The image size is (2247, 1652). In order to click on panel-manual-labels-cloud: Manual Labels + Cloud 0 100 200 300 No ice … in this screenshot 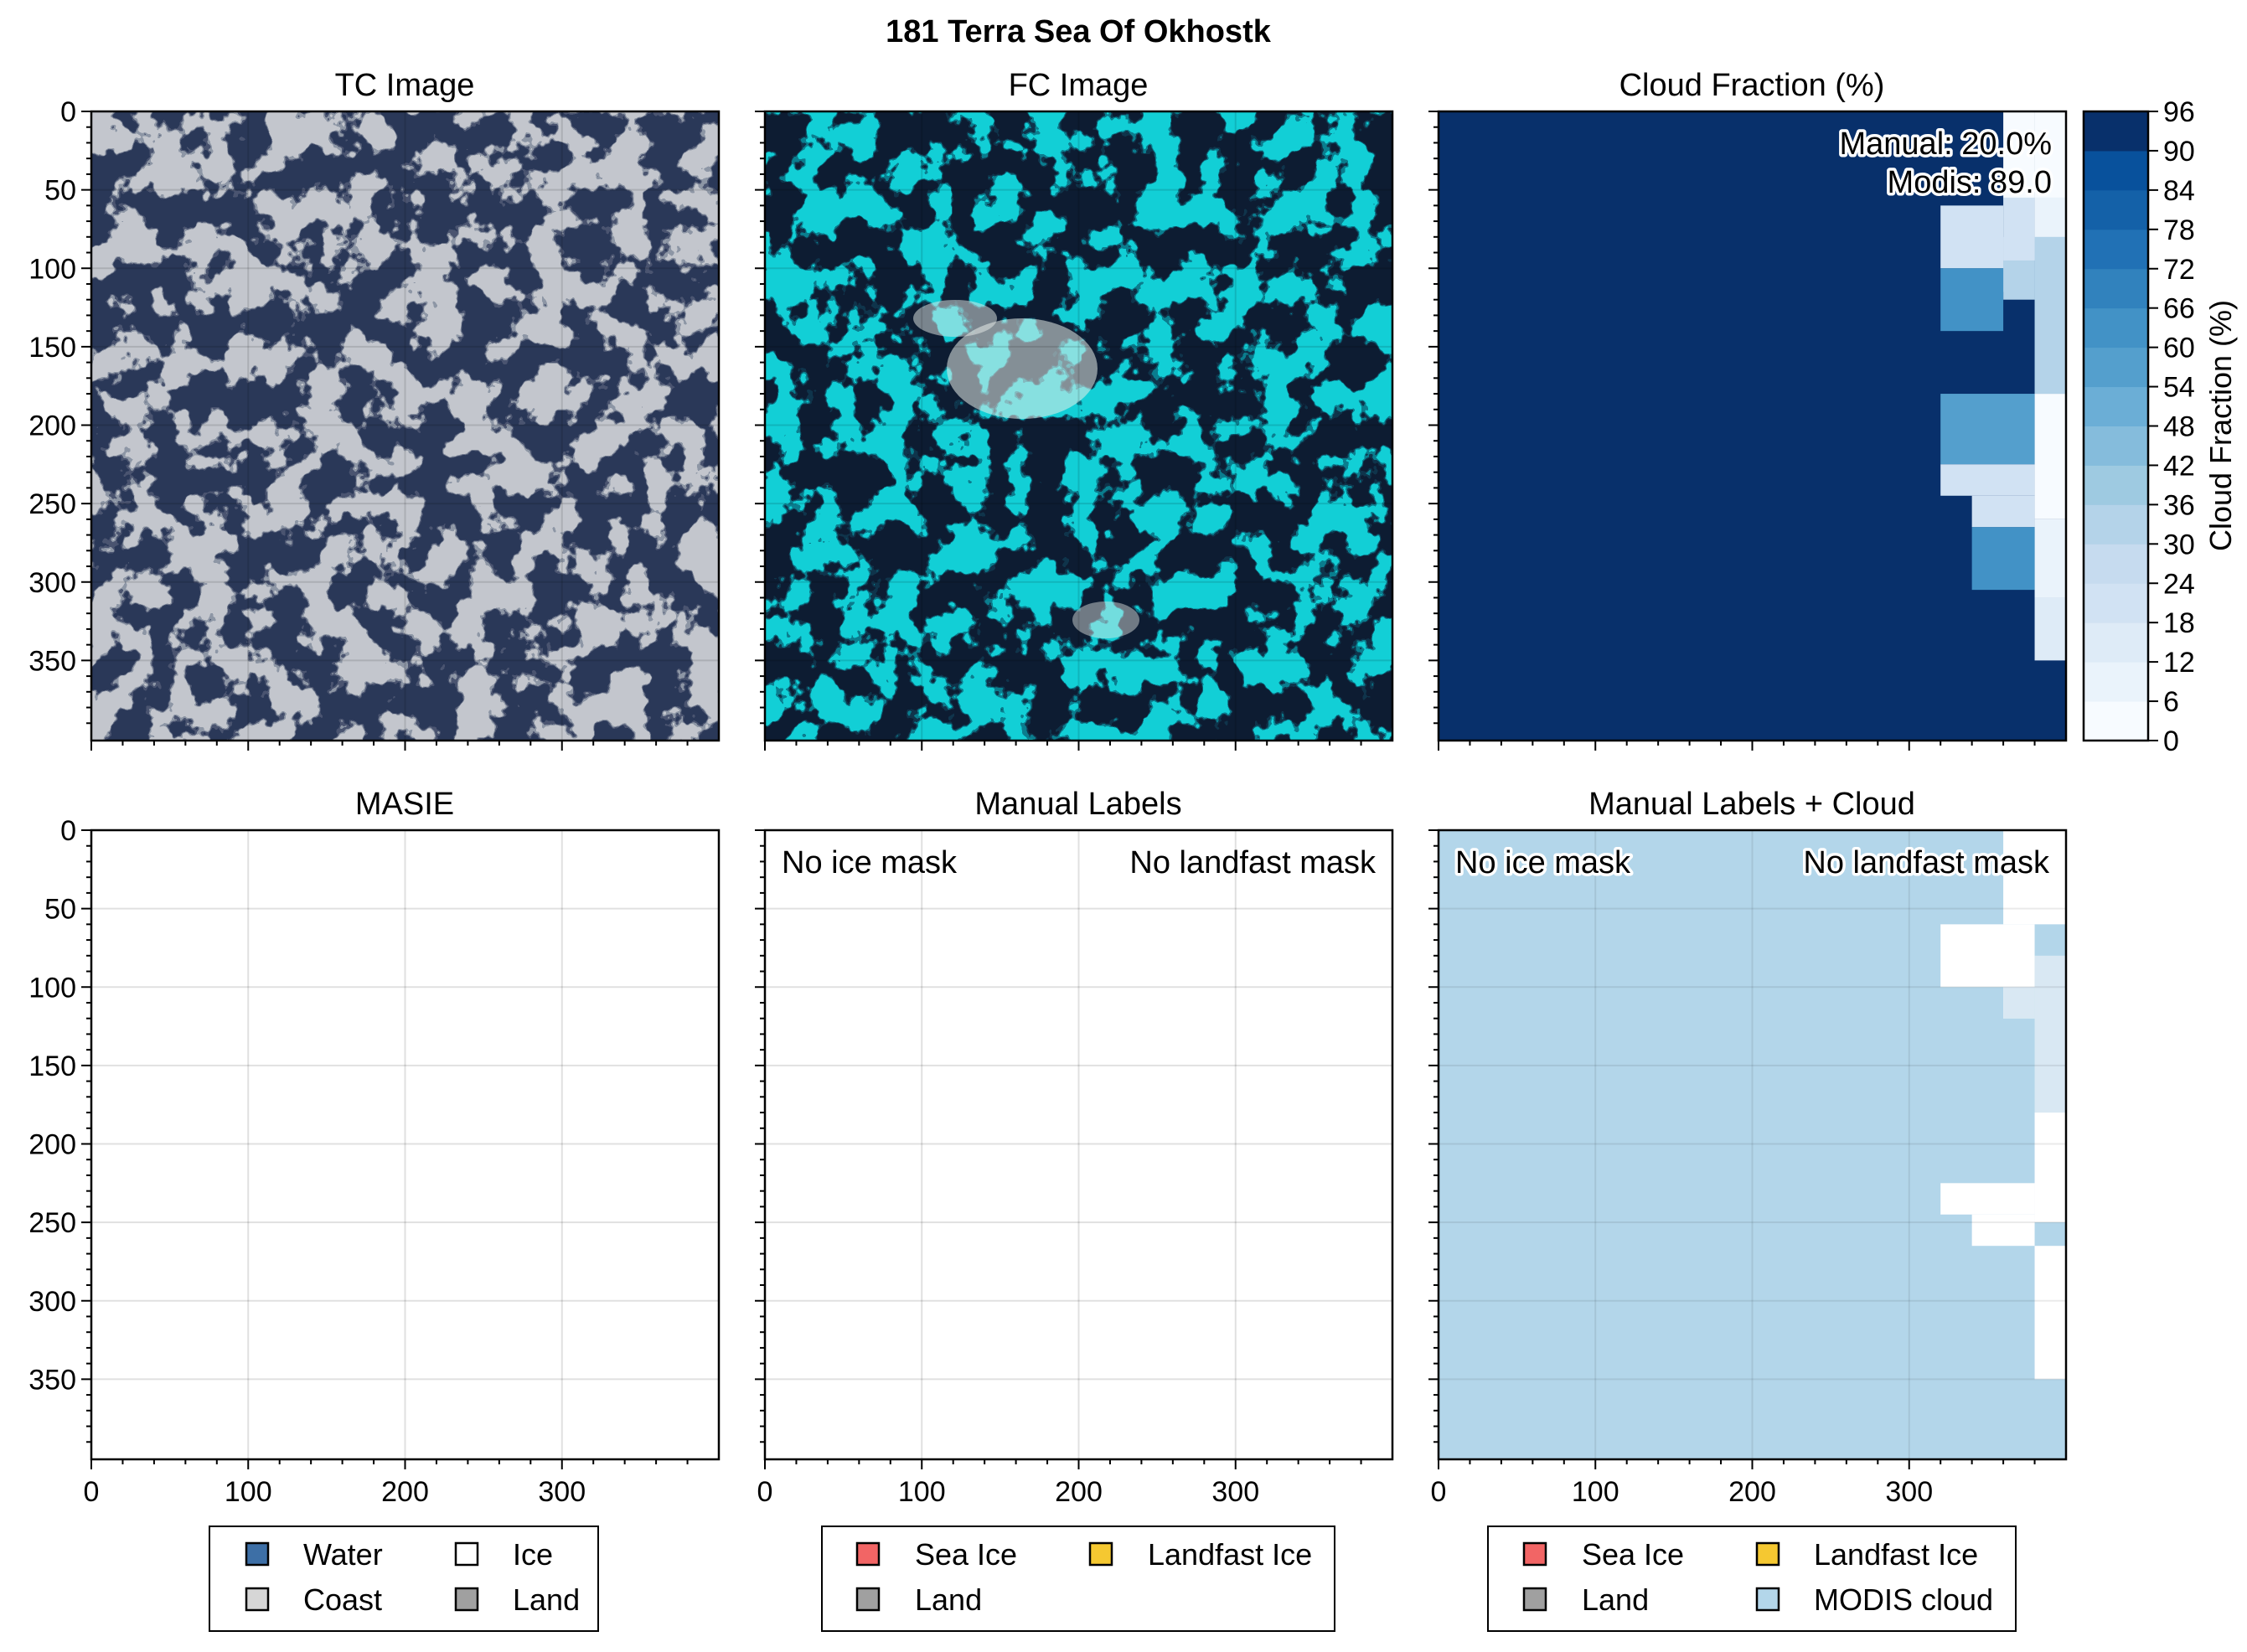, I will do `click(1748, 1147)`.